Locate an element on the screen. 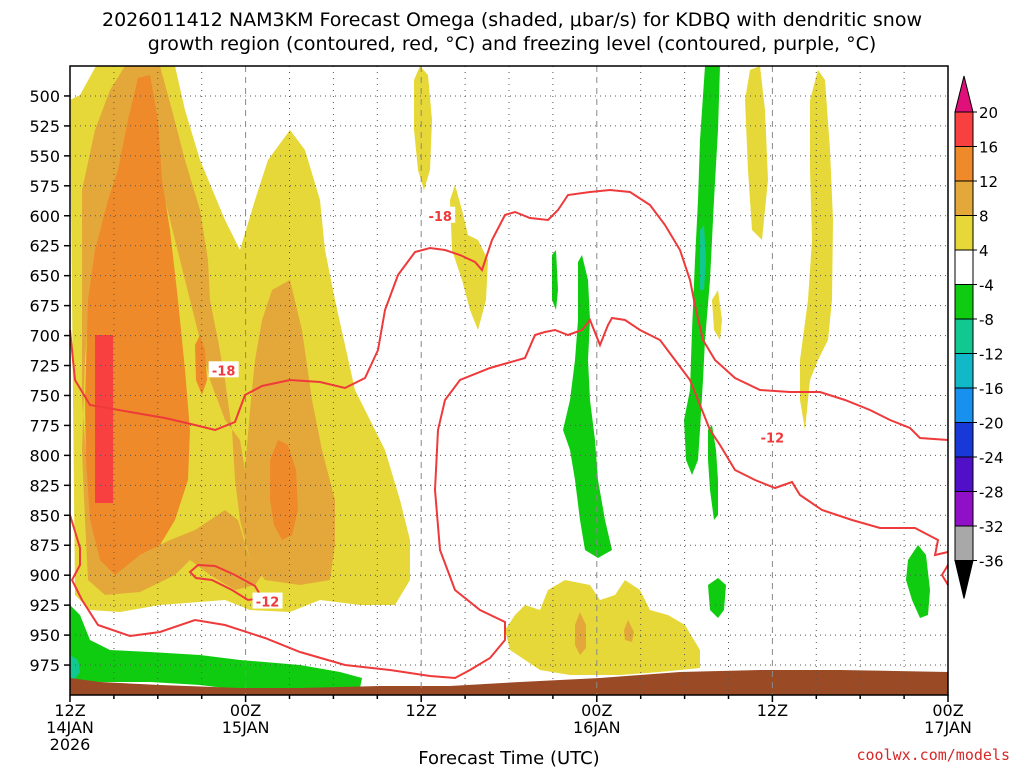  y-tick-label-700: 700 is located at coordinates (44, 336).